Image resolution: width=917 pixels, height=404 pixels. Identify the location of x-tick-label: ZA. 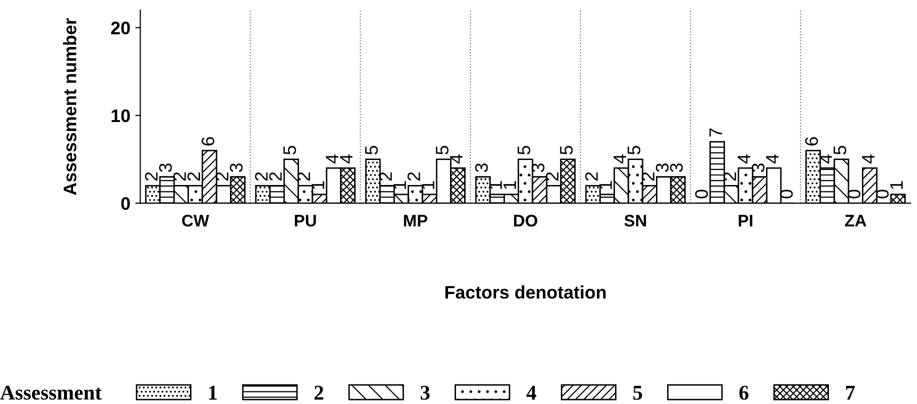
(855, 220).